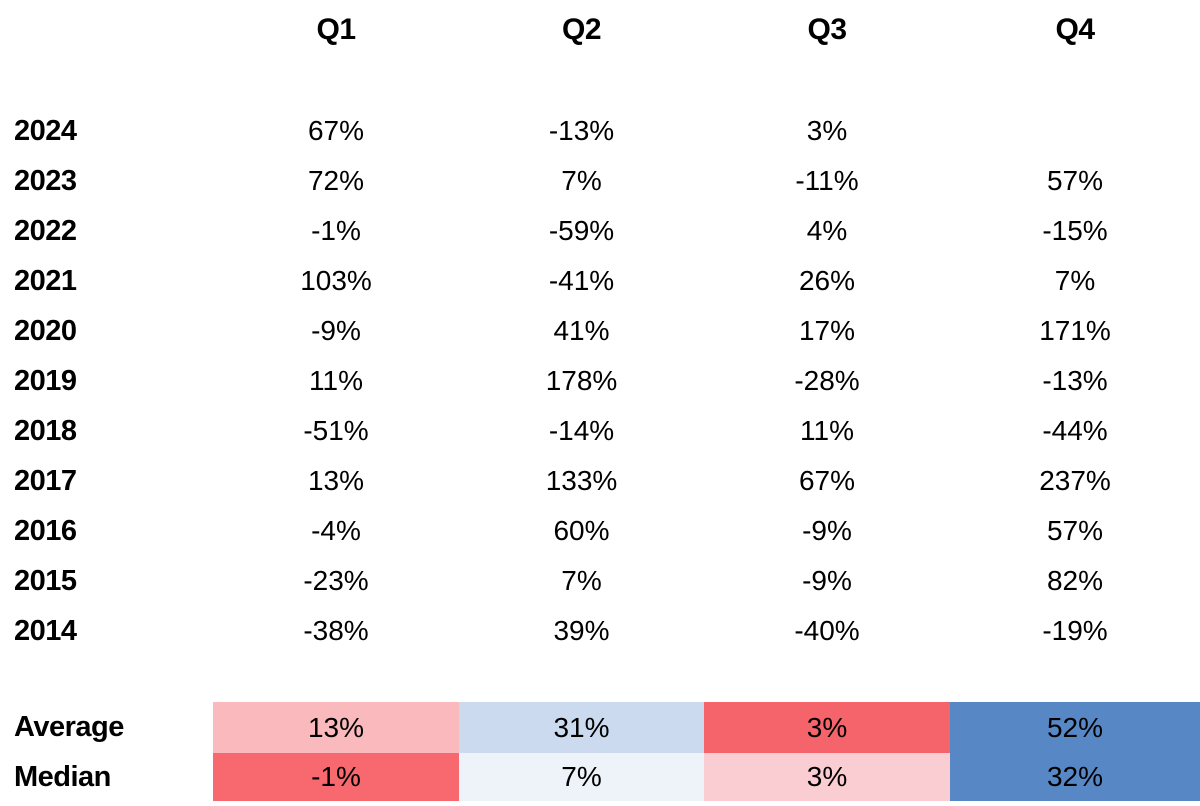 The width and height of the screenshot is (1200, 806). I want to click on value-cell: -1%, so click(336, 230).